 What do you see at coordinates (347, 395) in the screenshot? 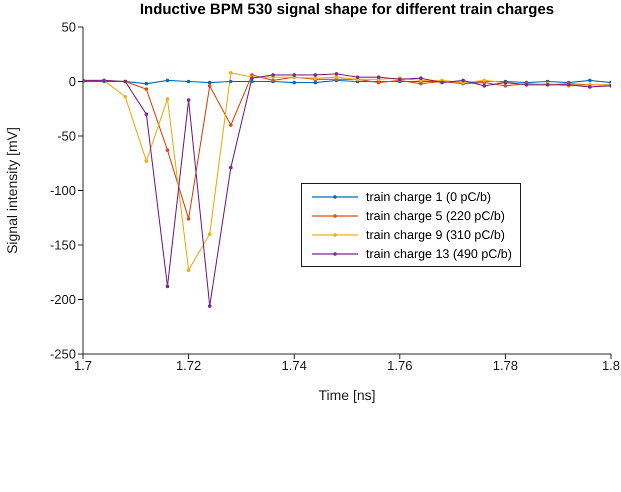
I see `x-axis-title: Time [ns]` at bounding box center [347, 395].